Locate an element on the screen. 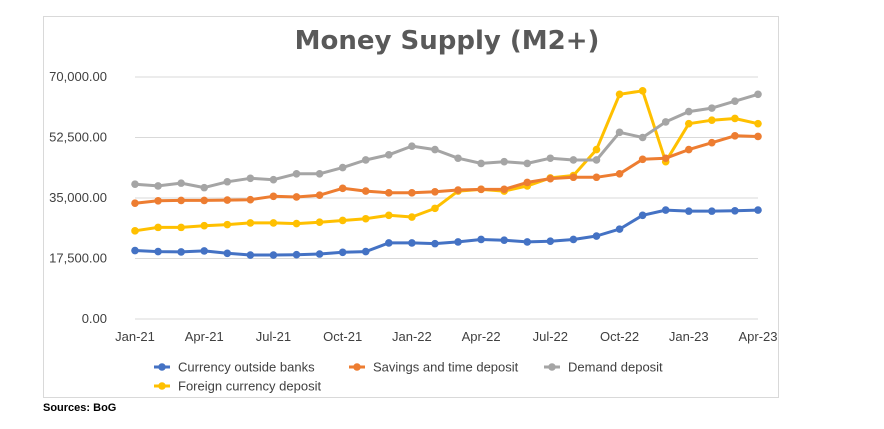 This screenshot has height=429, width=884. x-tick-label: Jul-21 is located at coordinates (273, 336).